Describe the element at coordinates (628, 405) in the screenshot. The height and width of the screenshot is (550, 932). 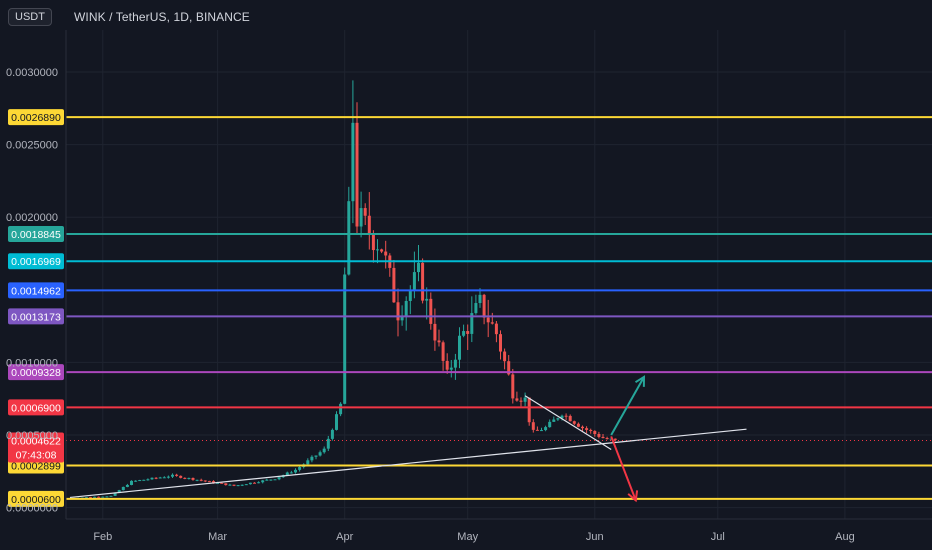
I see `bullish-target-arrow` at that location.